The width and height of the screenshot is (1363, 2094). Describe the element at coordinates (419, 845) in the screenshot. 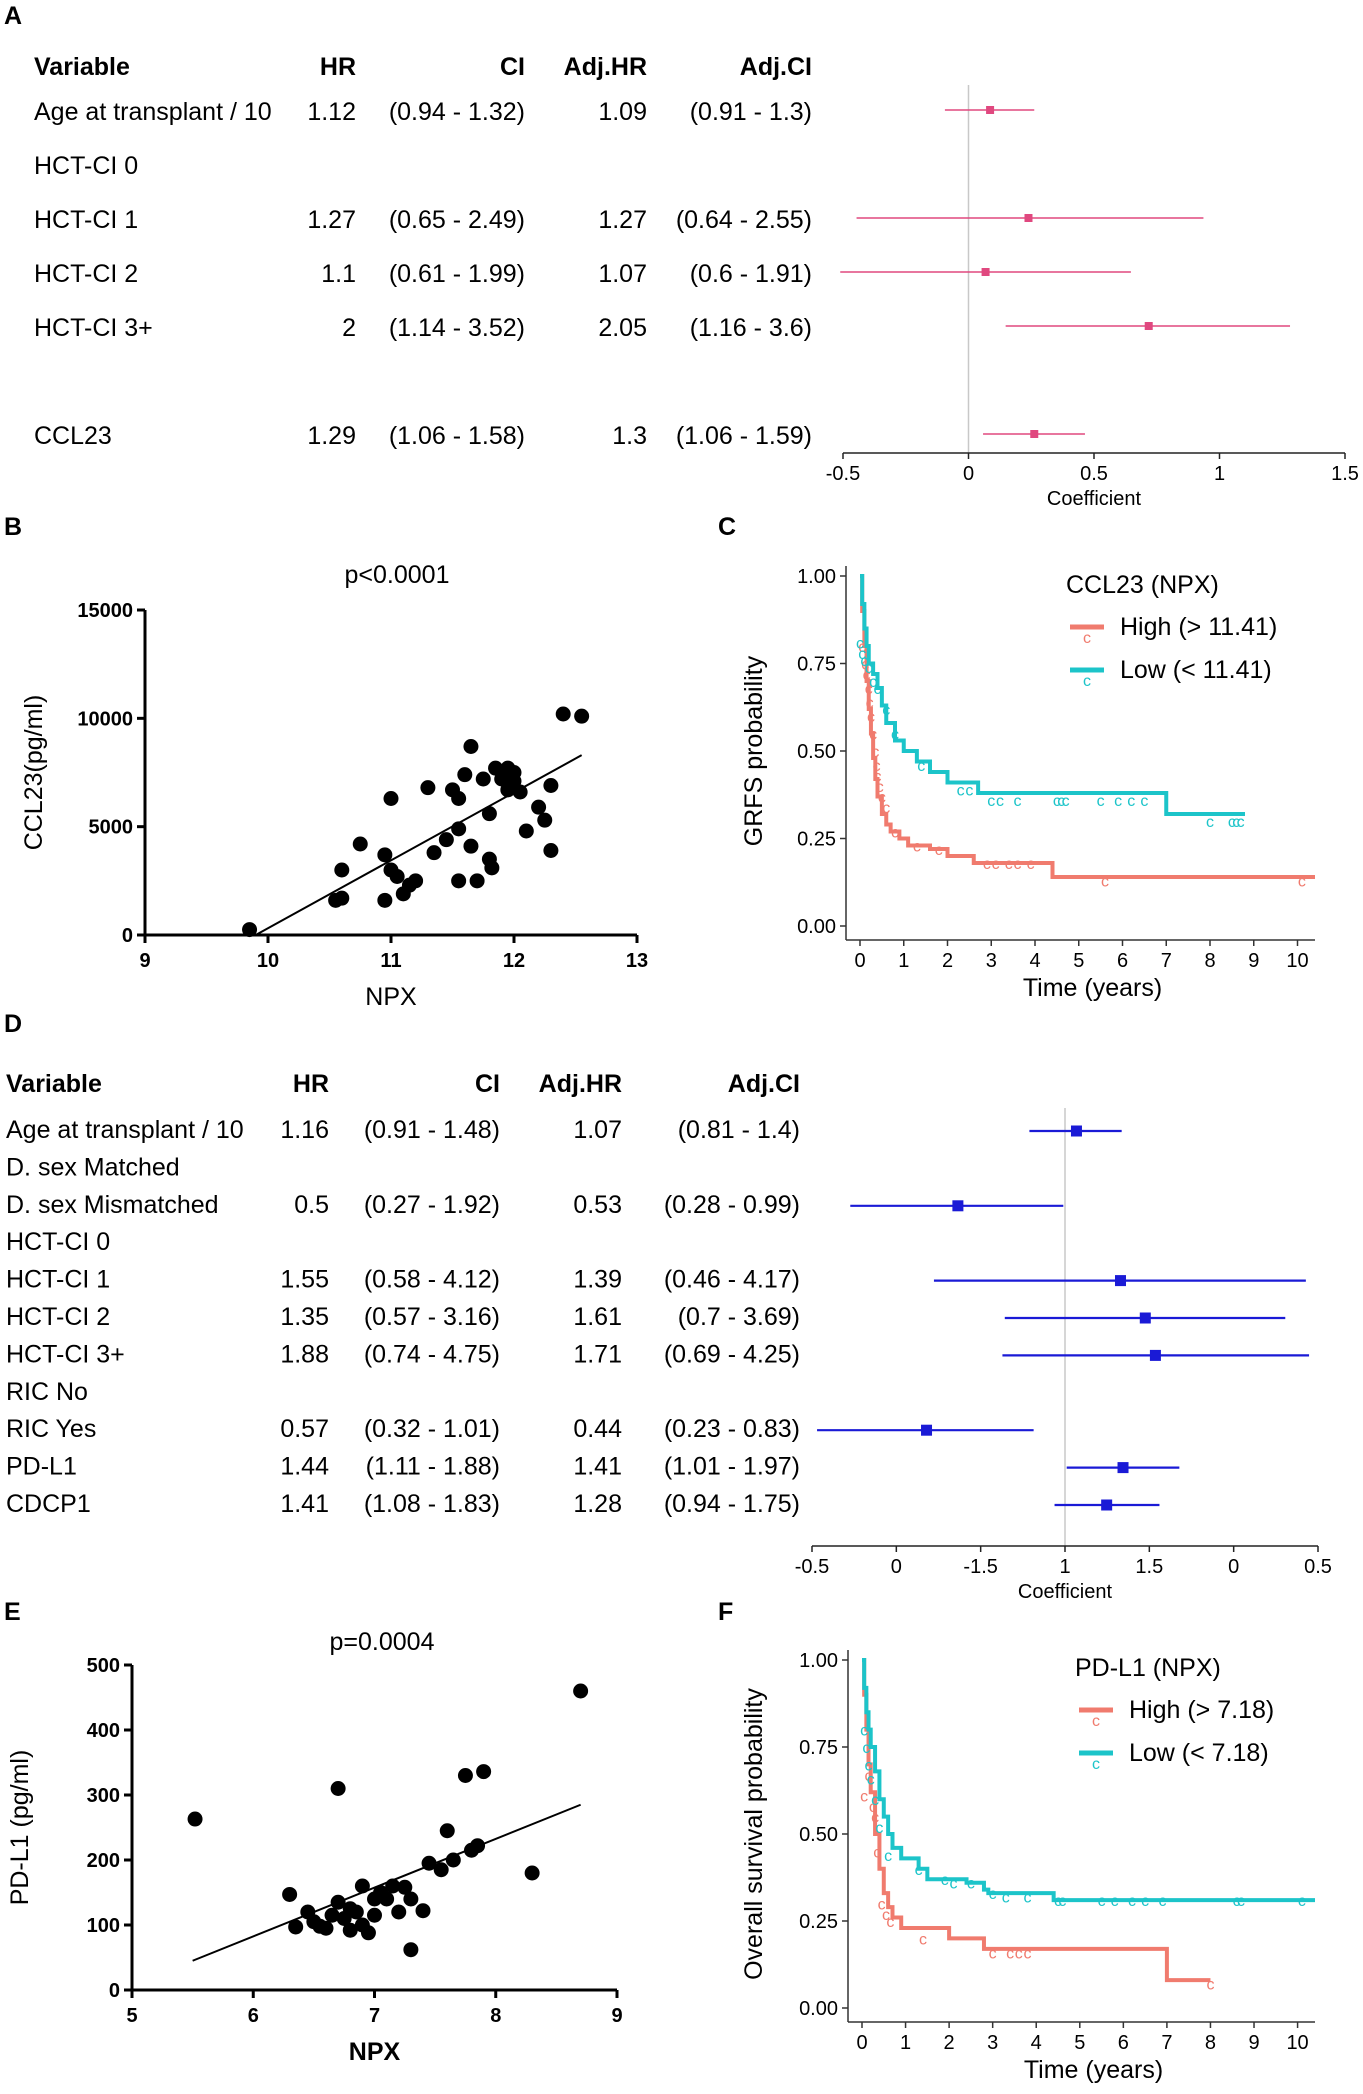

I see `regression-line` at that location.